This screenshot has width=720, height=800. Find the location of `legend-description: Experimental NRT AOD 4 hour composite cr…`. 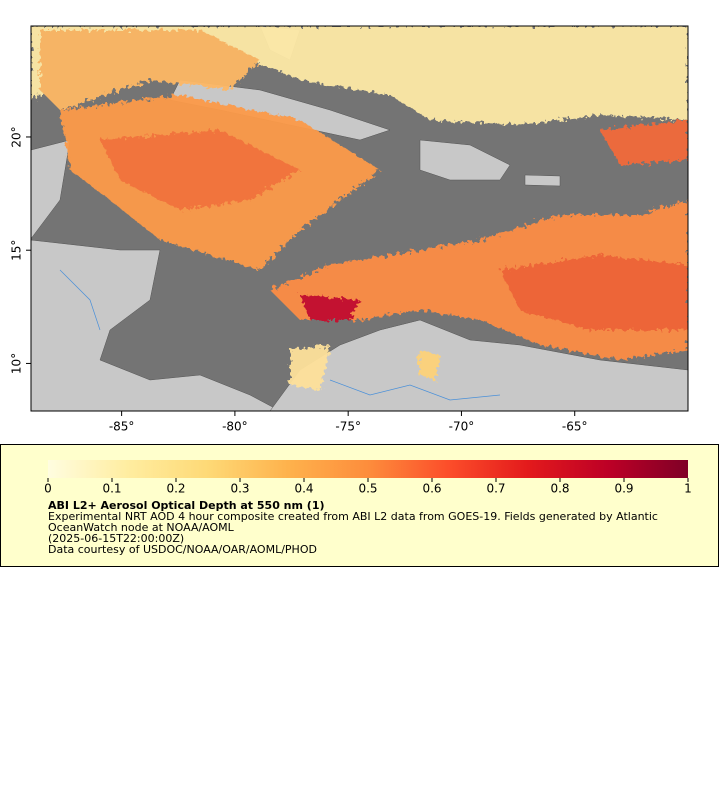

legend-description: Experimental NRT AOD 4 hour composite cr… is located at coordinates (353, 522).